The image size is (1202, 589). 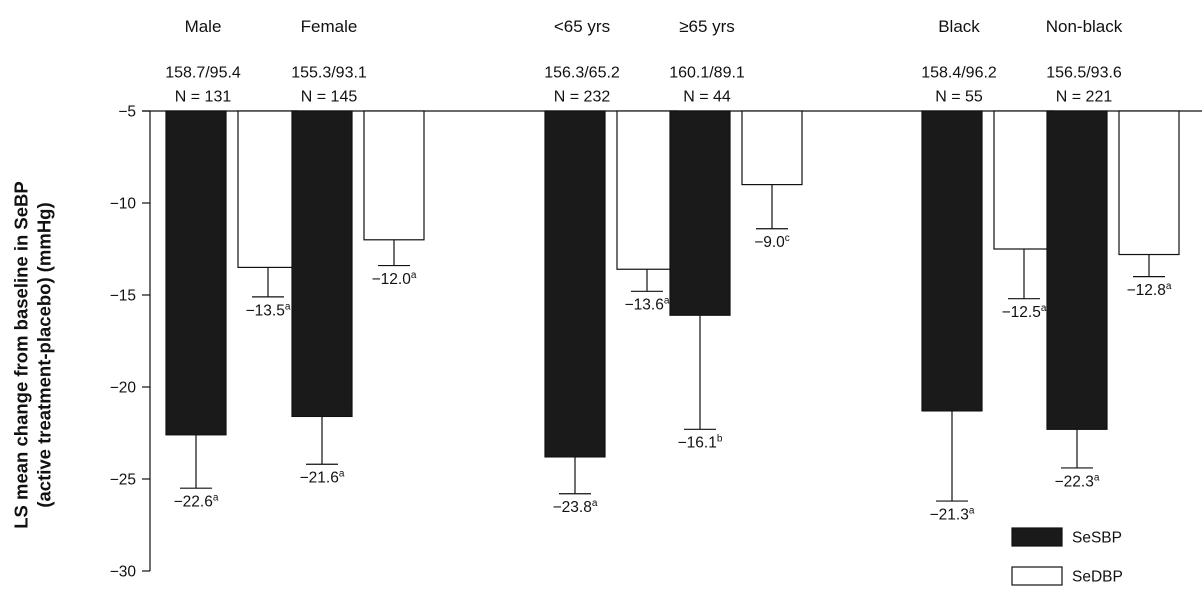 I want to click on baseline-bp-label: 158.7/95.4, so click(x=203, y=73).